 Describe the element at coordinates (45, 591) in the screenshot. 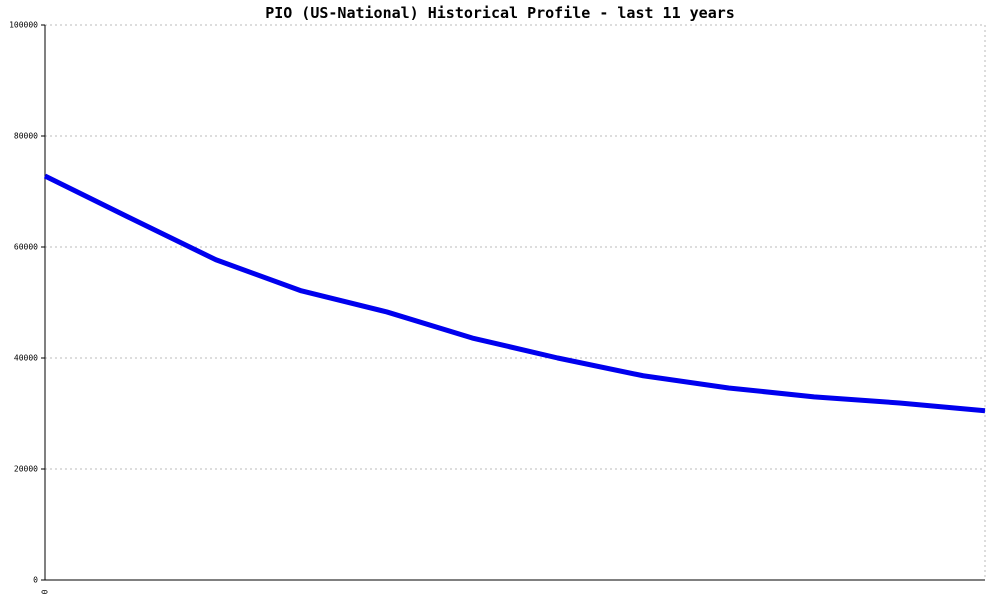

I see `x-tick-label: 0` at that location.